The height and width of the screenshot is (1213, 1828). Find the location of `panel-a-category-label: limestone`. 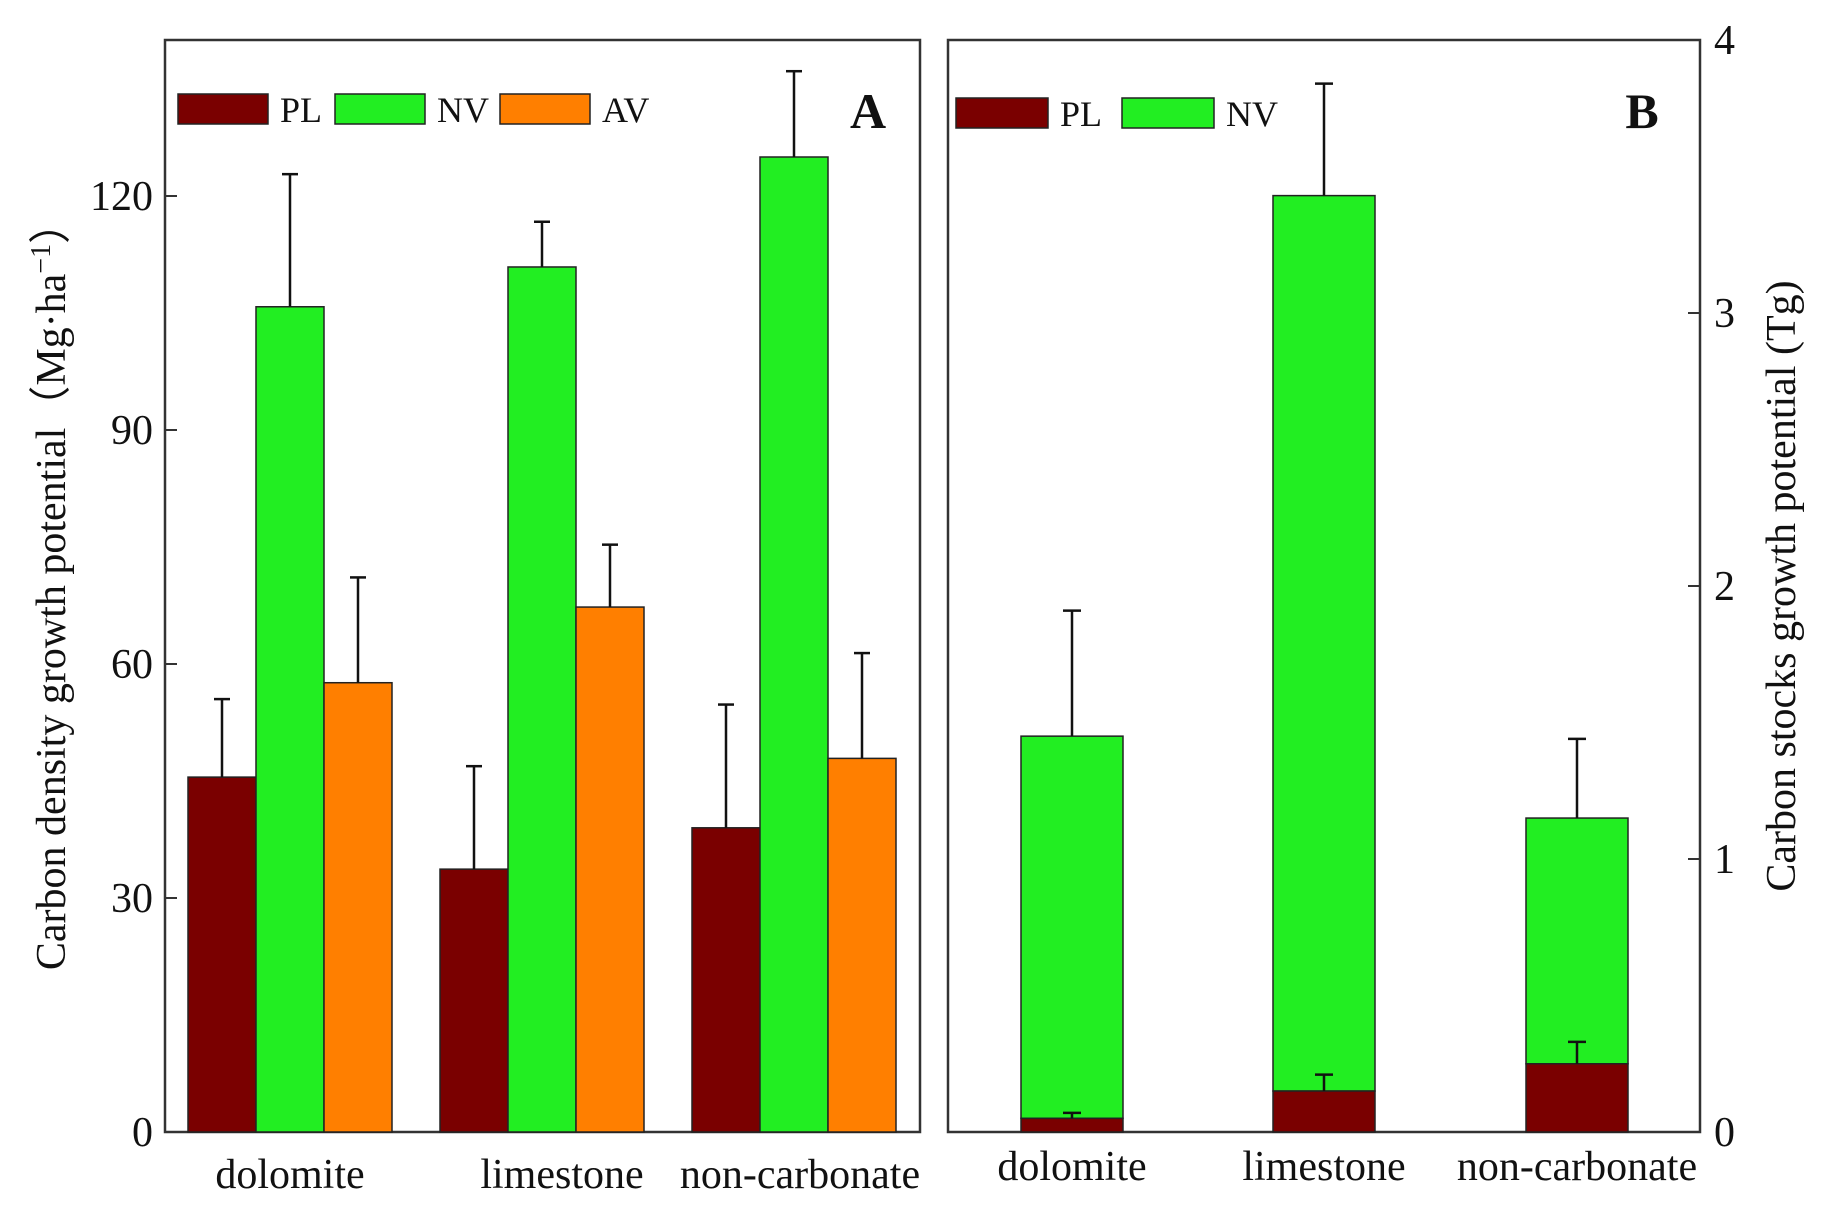

panel-a-category-label: limestone is located at coordinates (561, 1175).